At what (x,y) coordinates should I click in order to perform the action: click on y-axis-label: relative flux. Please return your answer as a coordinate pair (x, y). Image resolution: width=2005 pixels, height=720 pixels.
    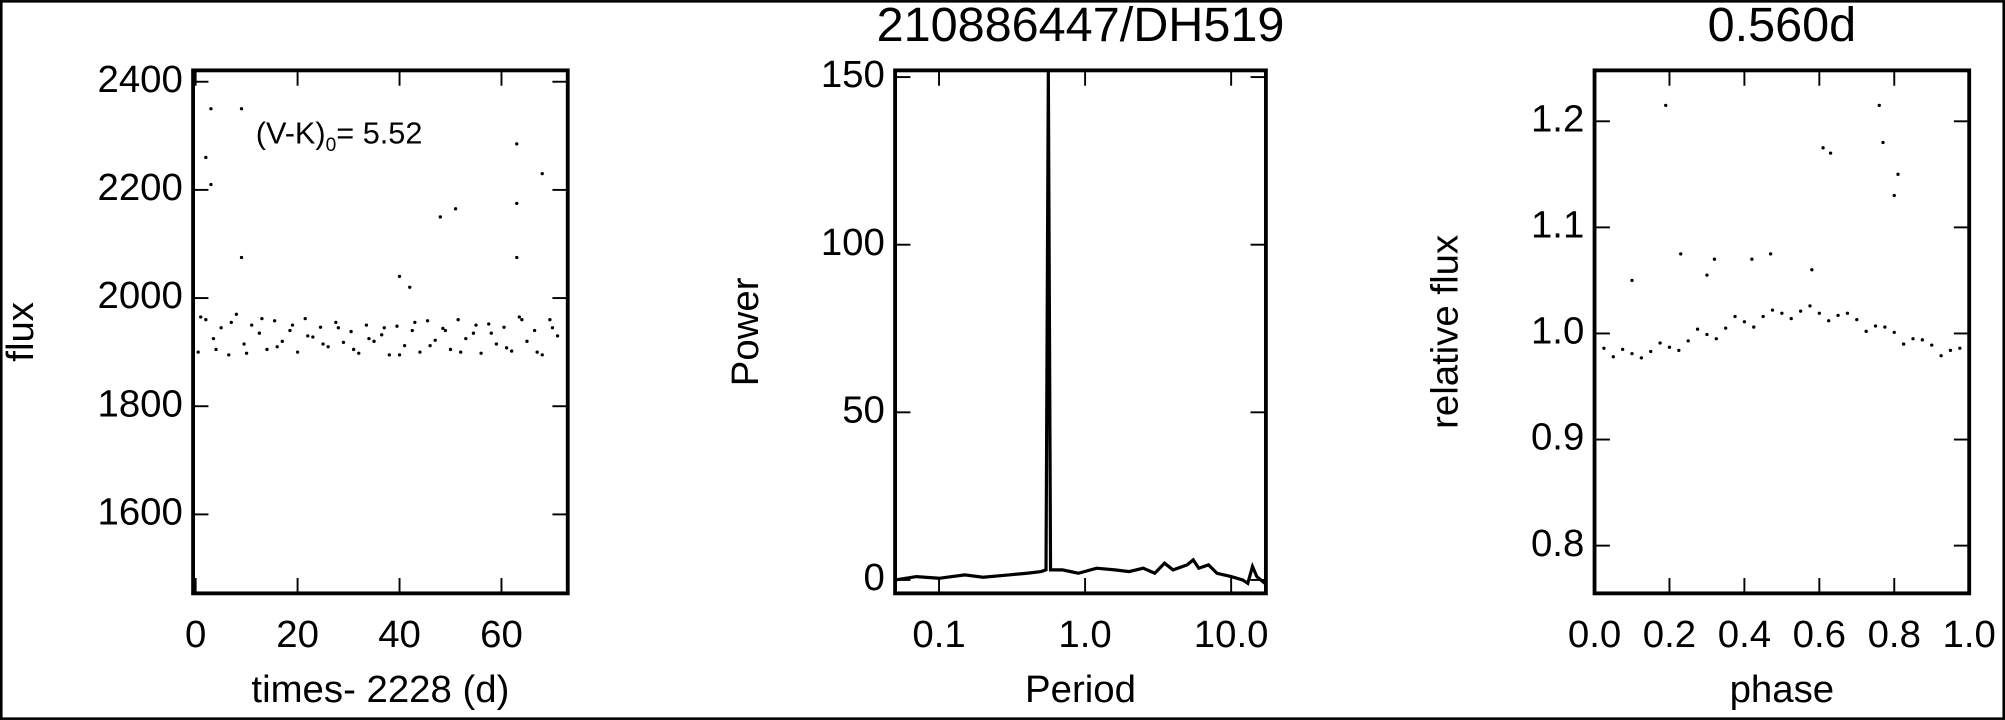
    Looking at the image, I should click on (1445, 332).